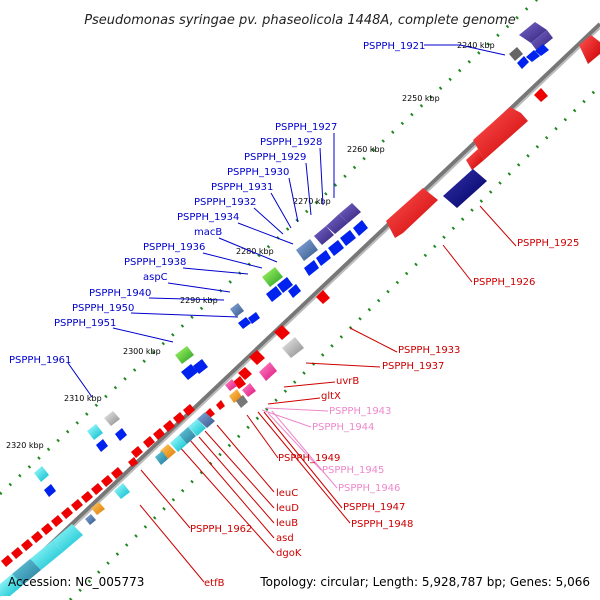 The height and width of the screenshot is (600, 600). Describe the element at coordinates (429, 350) in the screenshot. I see `gene-label: PSPPH_1933` at that location.